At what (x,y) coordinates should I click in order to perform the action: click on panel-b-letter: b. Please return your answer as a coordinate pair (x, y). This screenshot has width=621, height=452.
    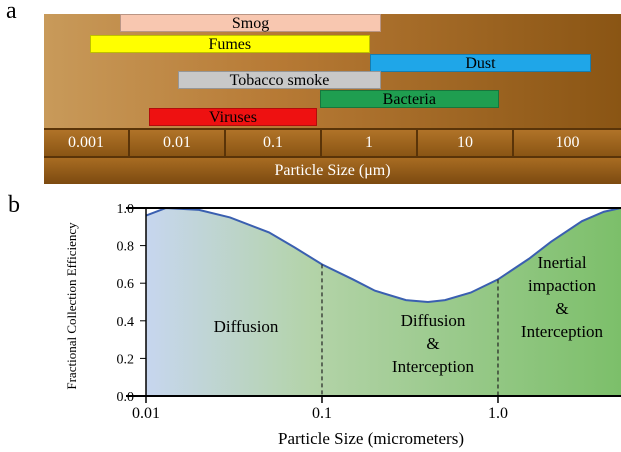
    Looking at the image, I should click on (14, 205).